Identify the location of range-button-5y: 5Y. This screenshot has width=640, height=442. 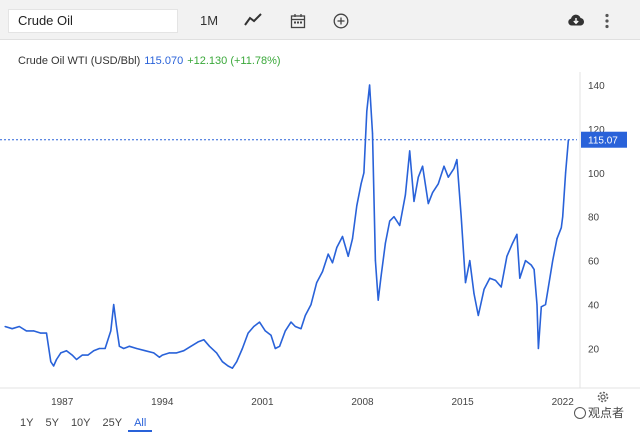
(52, 423).